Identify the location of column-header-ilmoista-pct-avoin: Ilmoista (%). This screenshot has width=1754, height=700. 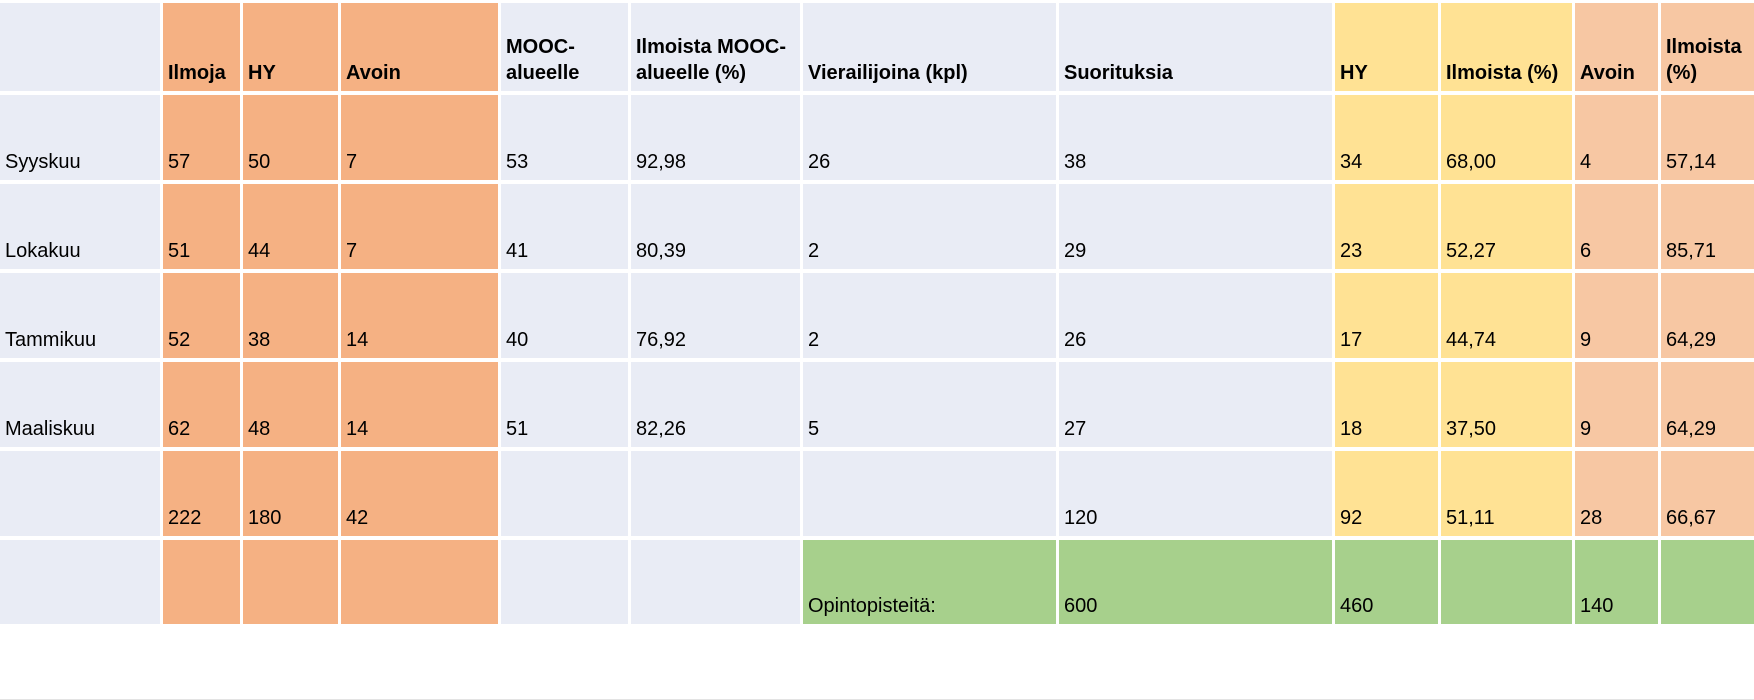
(1707, 47).